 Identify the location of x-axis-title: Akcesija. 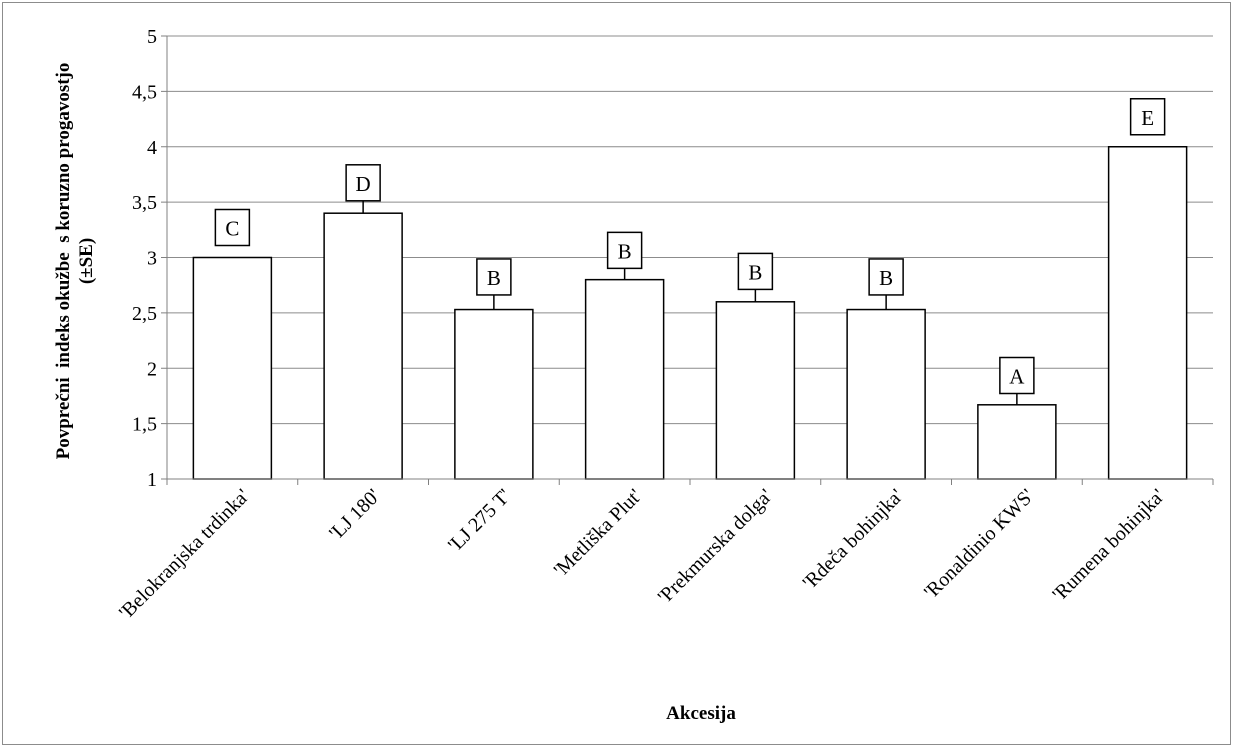
(701, 713).